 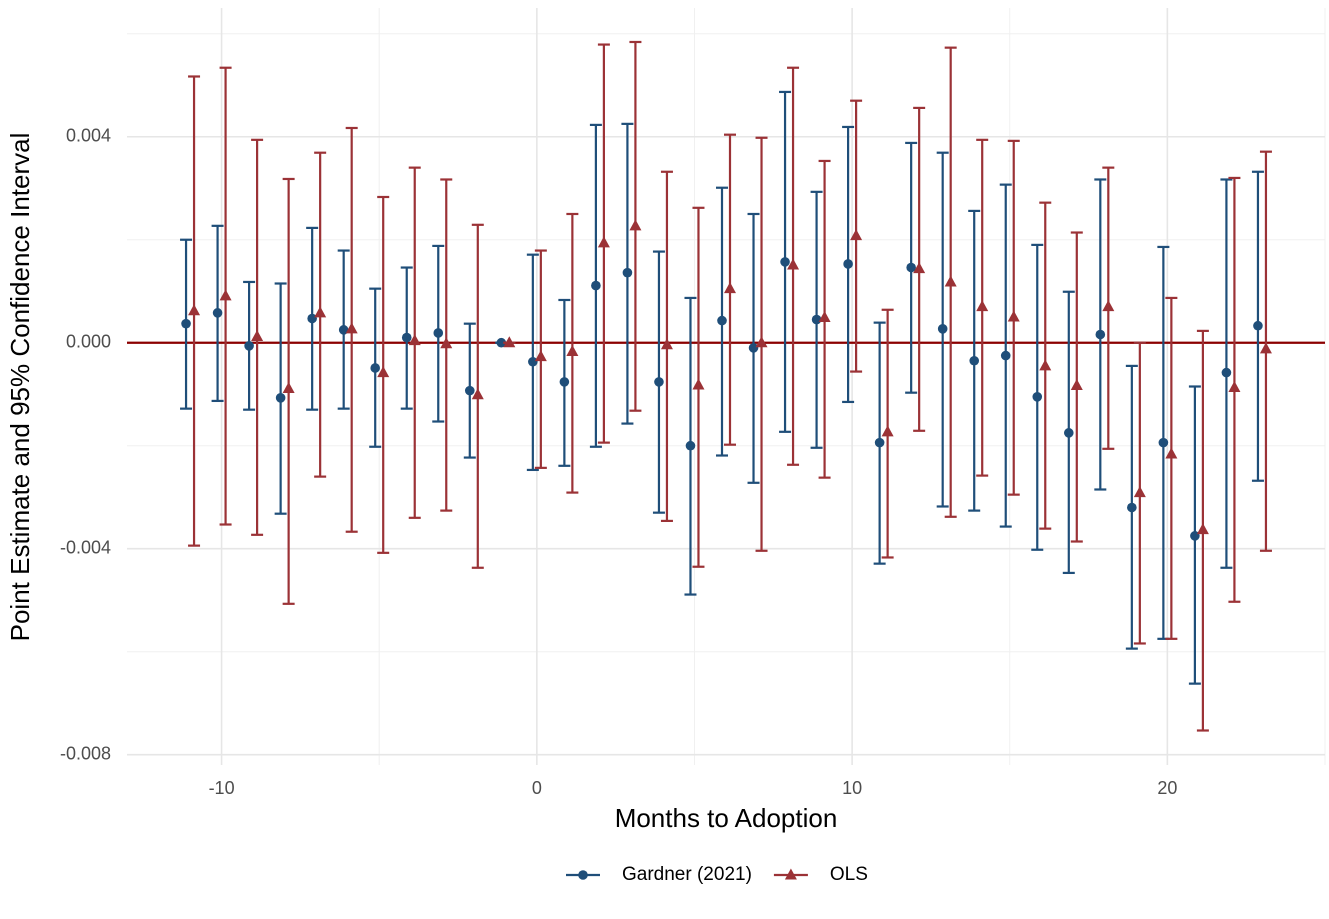 What do you see at coordinates (88, 135) in the screenshot?
I see `y-tick-label: 0.004` at bounding box center [88, 135].